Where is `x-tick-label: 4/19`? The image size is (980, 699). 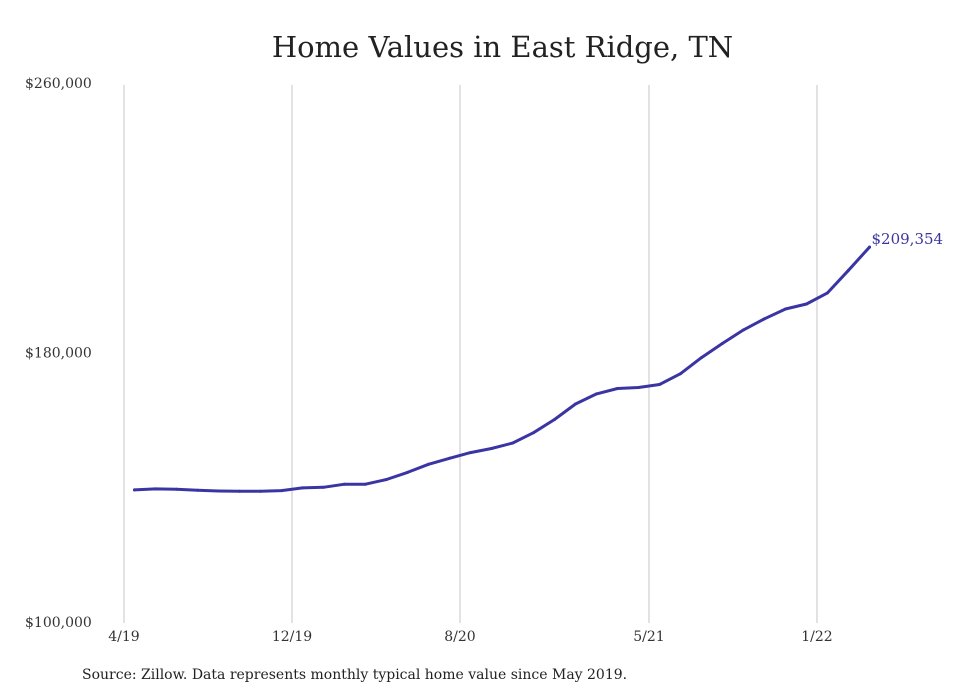 x-tick-label: 4/19 is located at coordinates (123, 637).